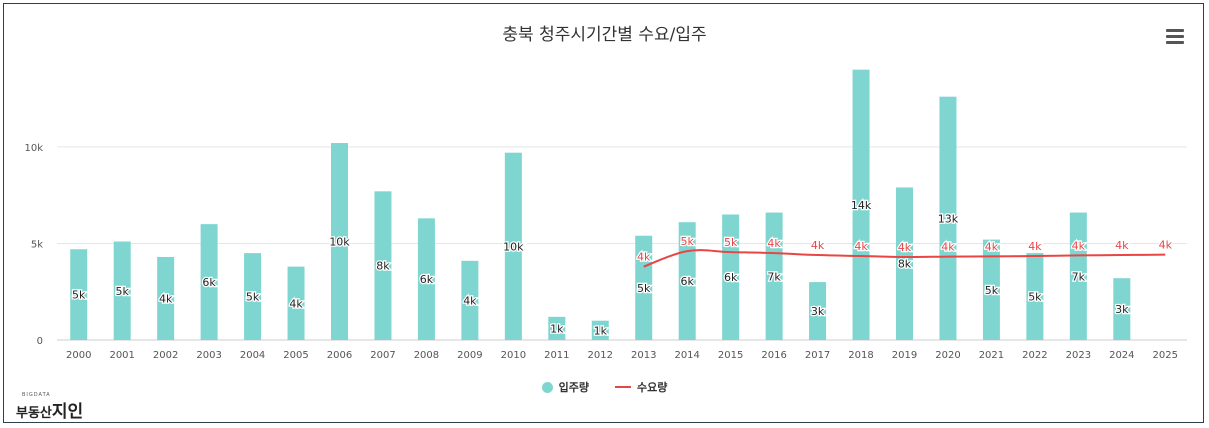 The image size is (1209, 428). What do you see at coordinates (904, 355) in the screenshot?
I see `x-tick-label: 2019` at bounding box center [904, 355].